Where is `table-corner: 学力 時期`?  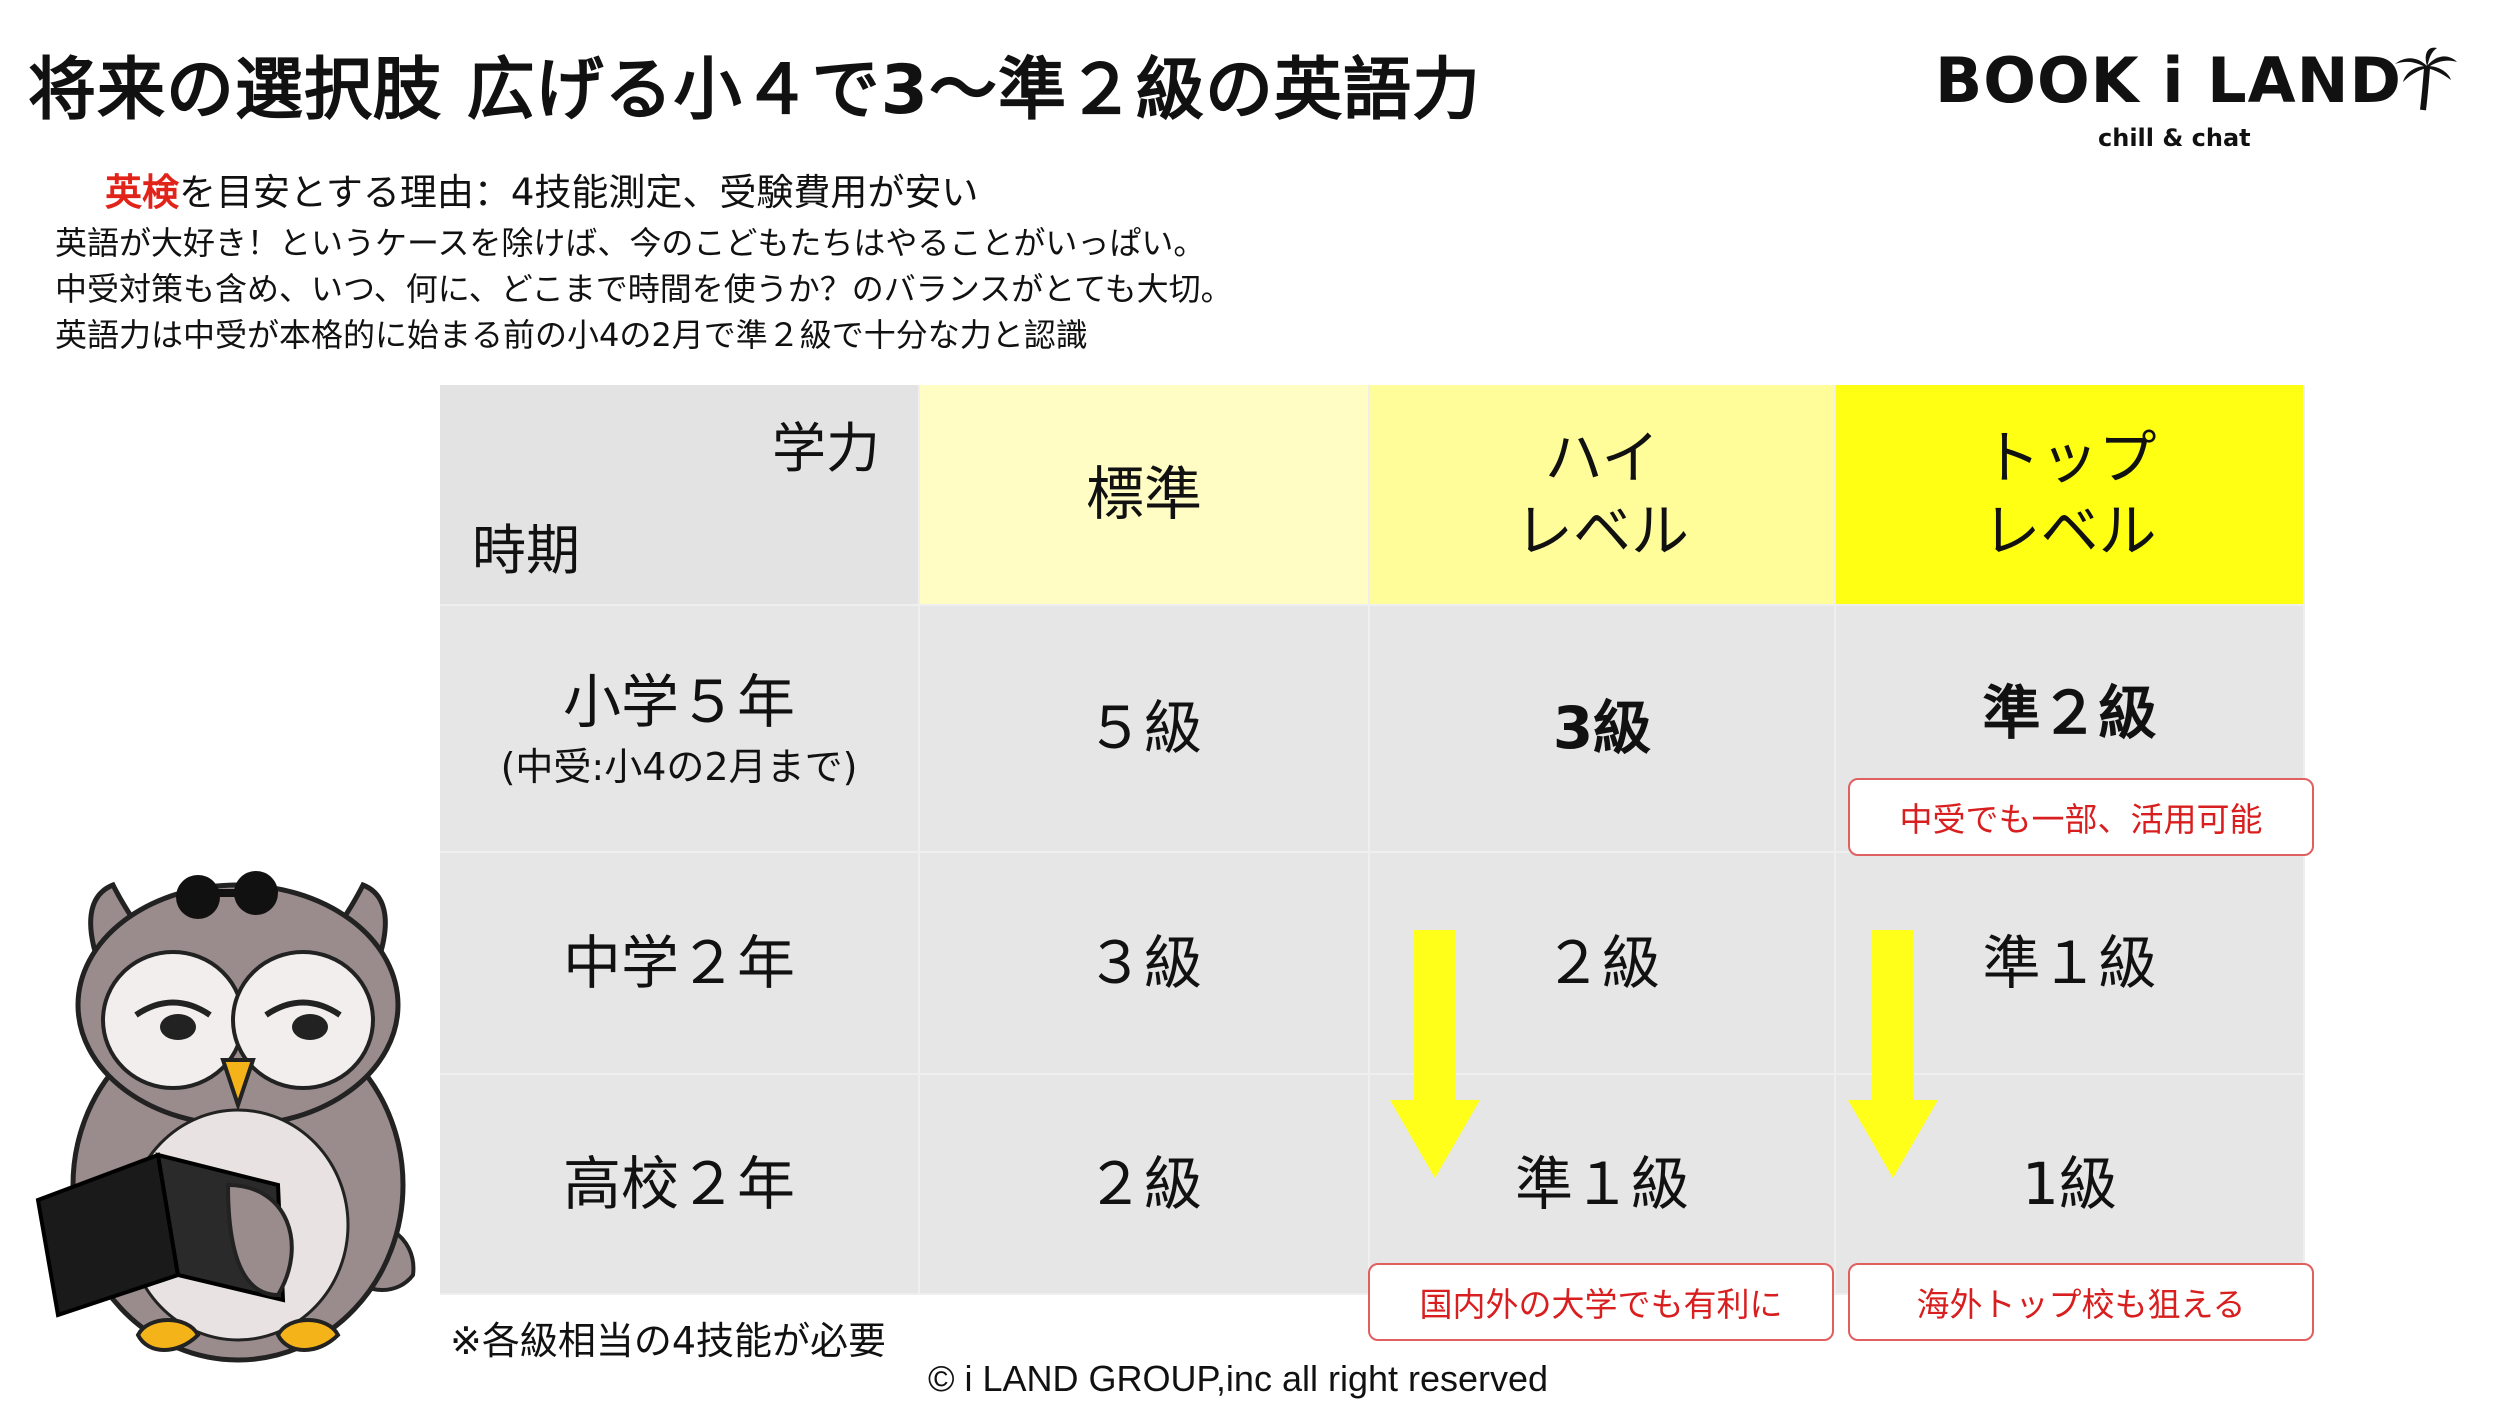 table-corner: 学力 時期 is located at coordinates (680, 495).